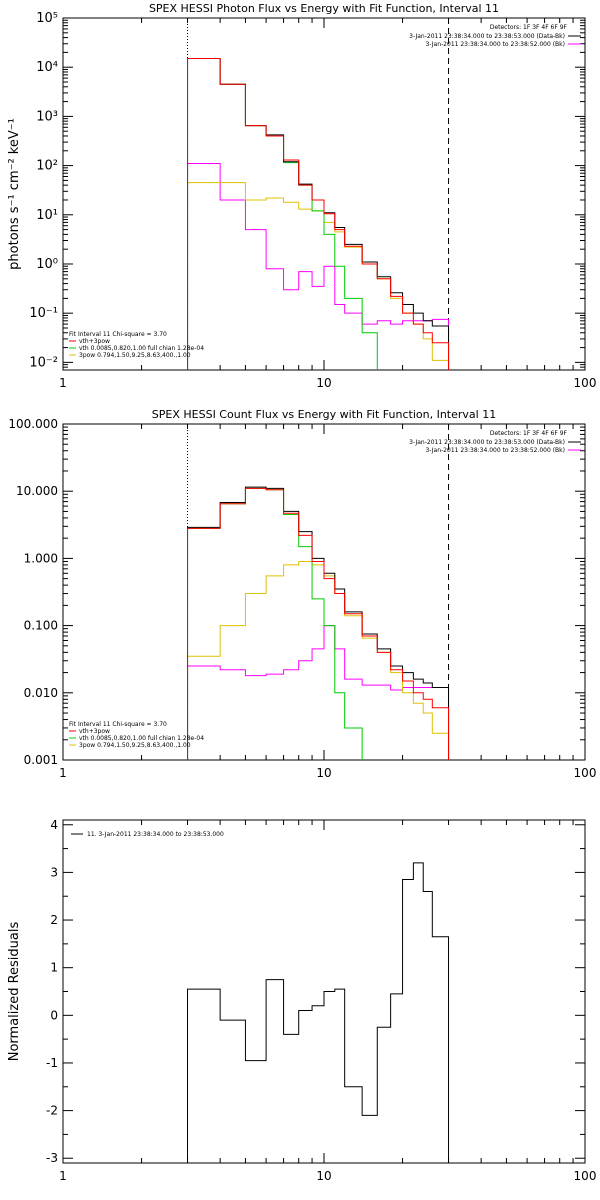  What do you see at coordinates (47, 264) in the screenshot?
I see `y-tick-label: 10⁰` at bounding box center [47, 264].